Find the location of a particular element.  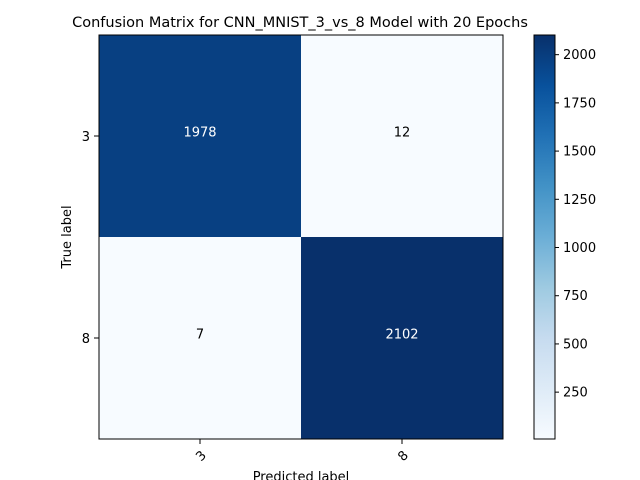

colorbar-ticks: 250 500 750 1000 1250 1500 1750 2000 is located at coordinates (575, 224).